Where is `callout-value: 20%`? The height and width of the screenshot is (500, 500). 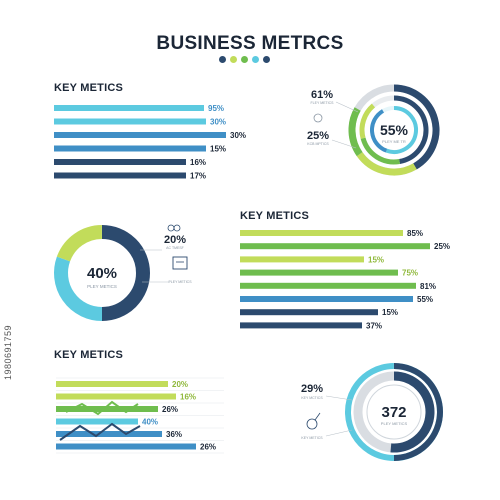
callout-value: 20% is located at coordinates (175, 240).